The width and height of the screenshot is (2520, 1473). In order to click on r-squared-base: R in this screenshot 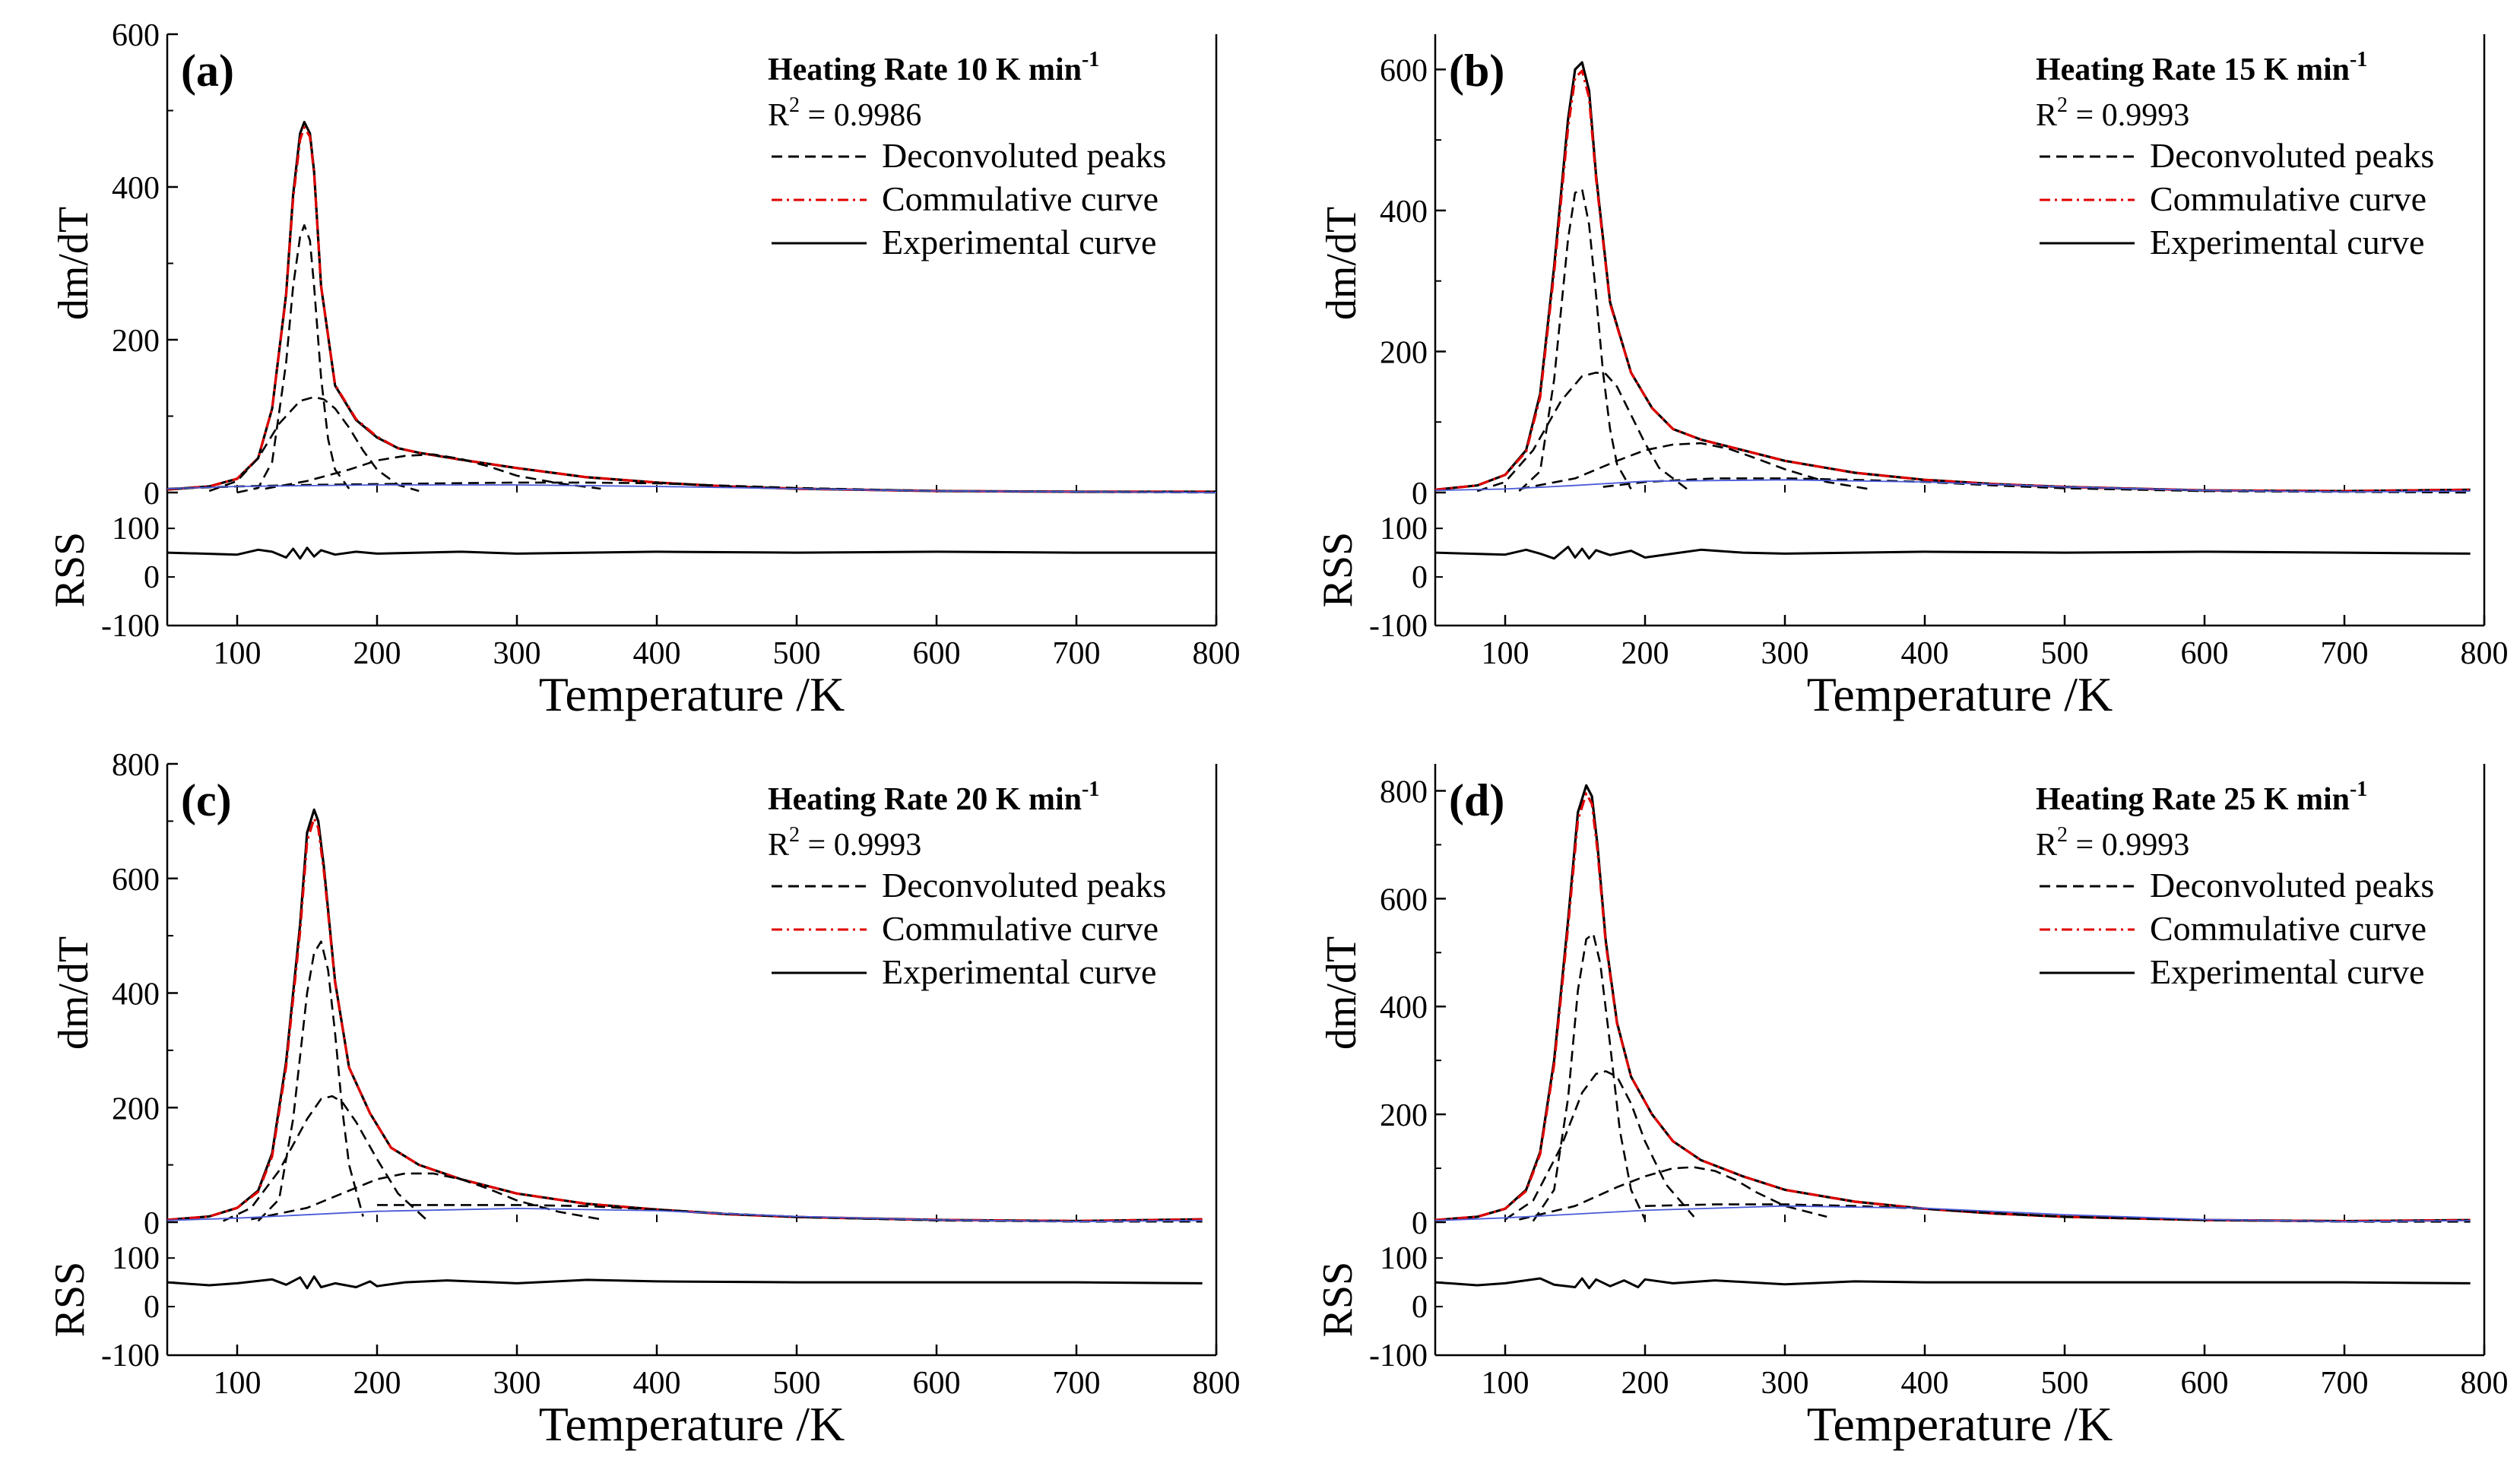, I will do `click(2046, 845)`.